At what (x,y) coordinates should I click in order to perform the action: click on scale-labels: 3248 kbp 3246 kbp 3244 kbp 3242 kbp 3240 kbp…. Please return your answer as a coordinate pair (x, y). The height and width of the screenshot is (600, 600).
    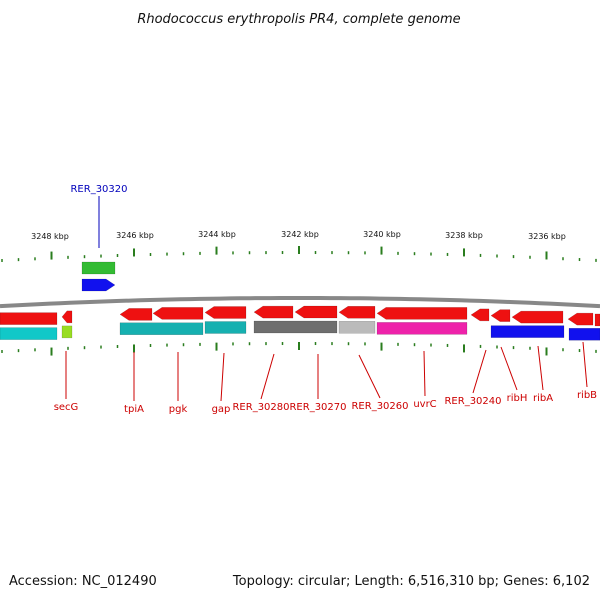
    Looking at the image, I should click on (298, 235).